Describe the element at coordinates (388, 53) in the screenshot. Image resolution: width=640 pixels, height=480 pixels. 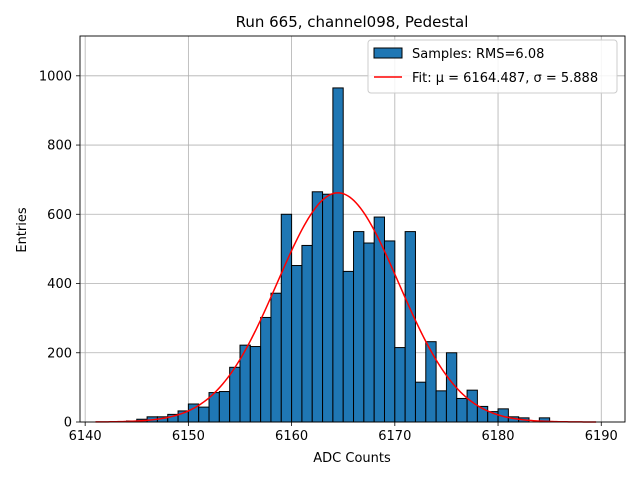
I see `legend-samples-swatch` at that location.